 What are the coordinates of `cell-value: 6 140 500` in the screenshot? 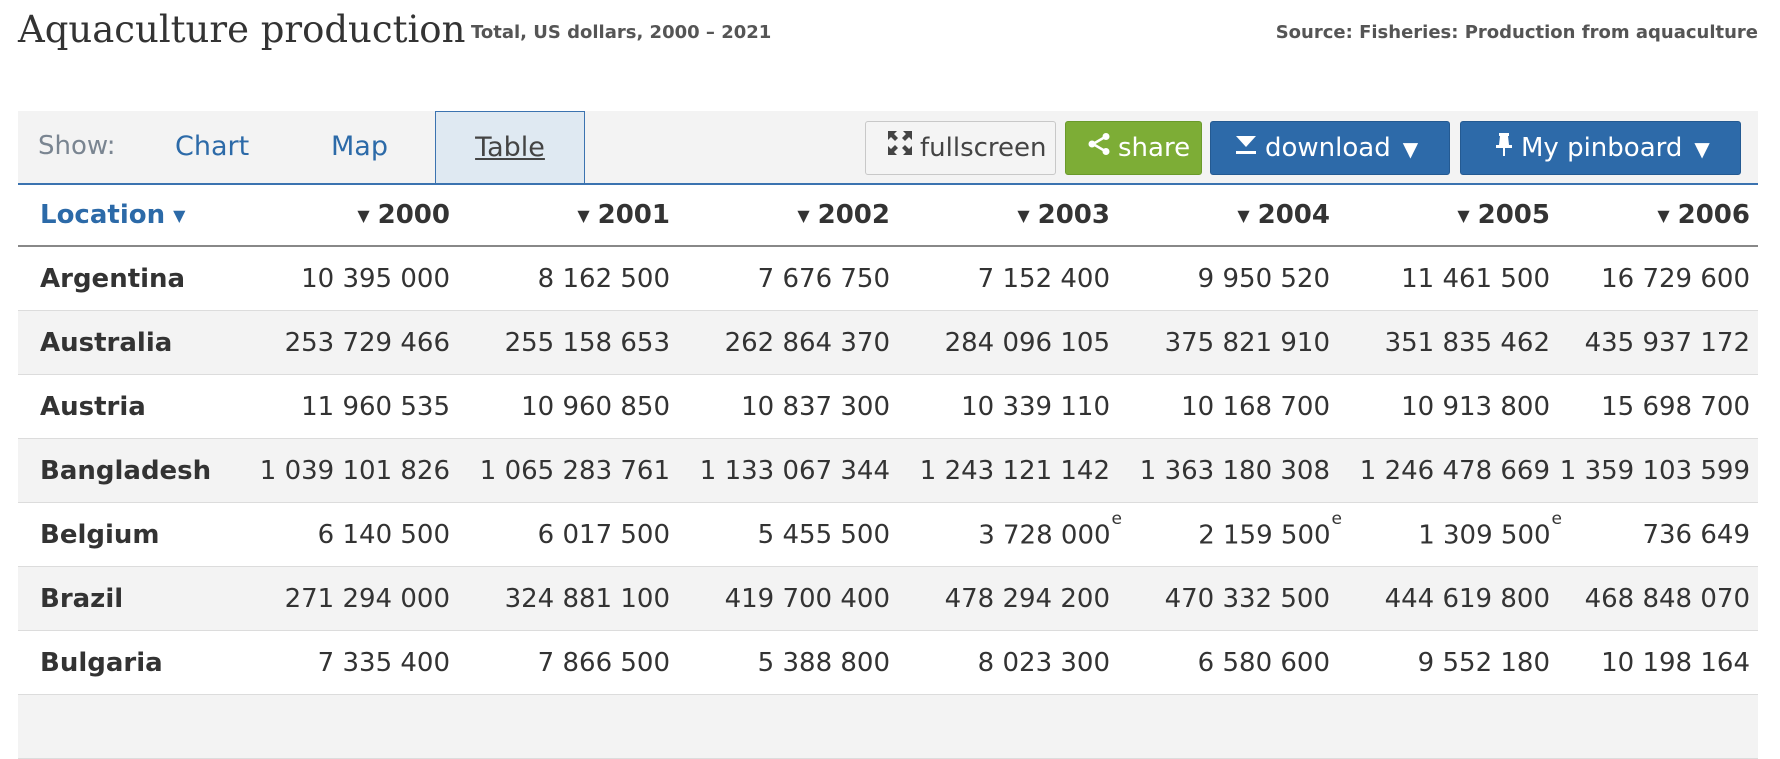 It's located at (383, 534).